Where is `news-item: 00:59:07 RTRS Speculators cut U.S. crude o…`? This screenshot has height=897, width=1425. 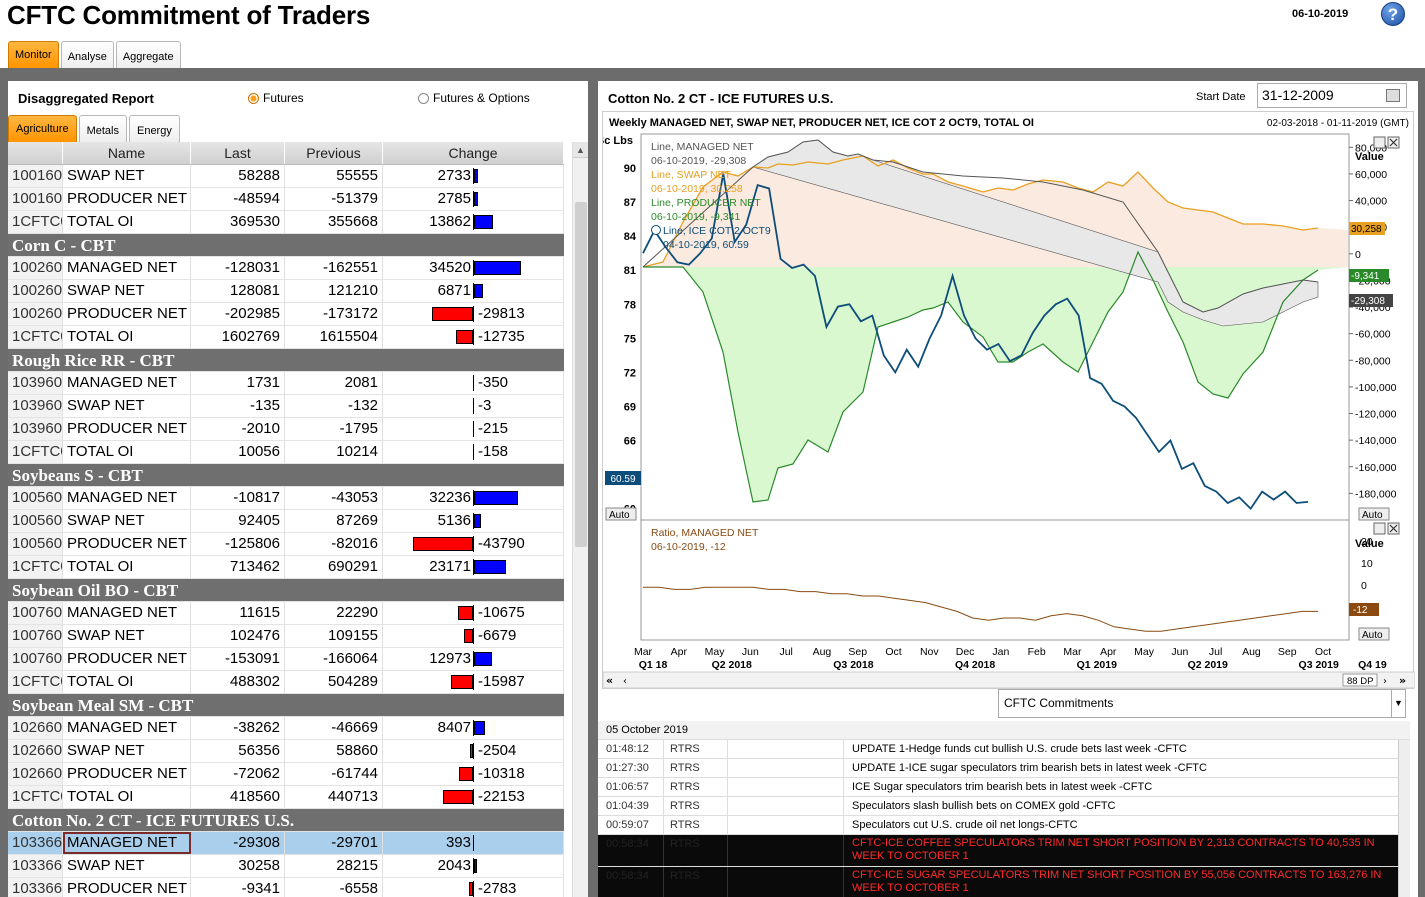
news-item: 00:59:07 RTRS Speculators cut U.S. crude o… is located at coordinates (1004, 825).